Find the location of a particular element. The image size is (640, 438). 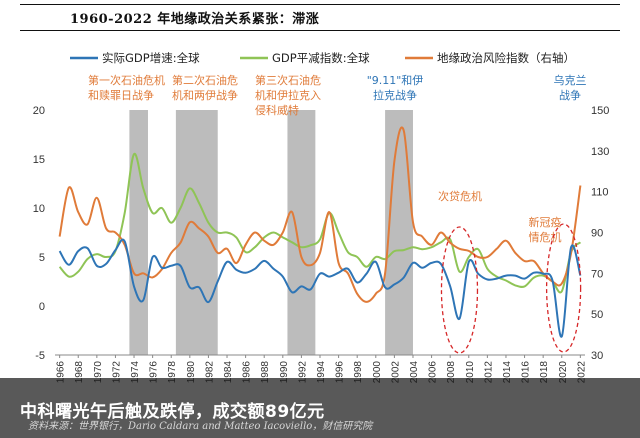

x-tick-label-26: 2018 is located at coordinates (544, 372).